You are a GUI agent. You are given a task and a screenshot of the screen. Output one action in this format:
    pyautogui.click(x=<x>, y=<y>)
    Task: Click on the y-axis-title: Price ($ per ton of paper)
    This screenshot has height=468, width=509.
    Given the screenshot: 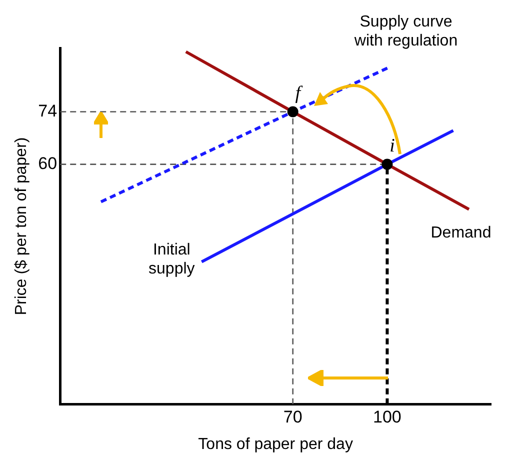 What is the action you would take?
    pyautogui.click(x=21, y=226)
    